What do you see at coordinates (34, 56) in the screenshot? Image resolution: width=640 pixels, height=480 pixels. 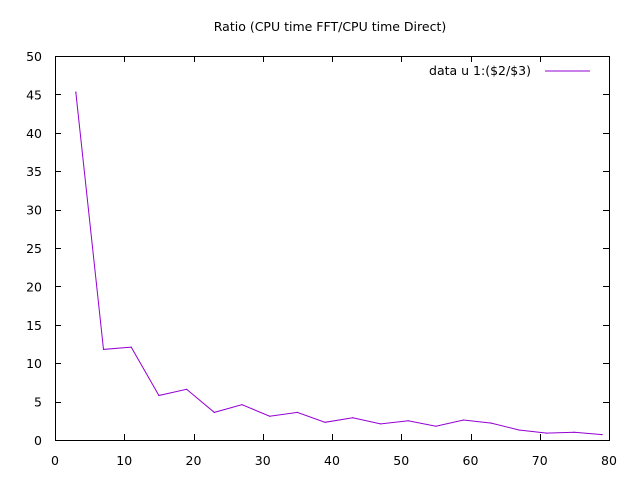 I see `y-tick-label: 50` at bounding box center [34, 56].